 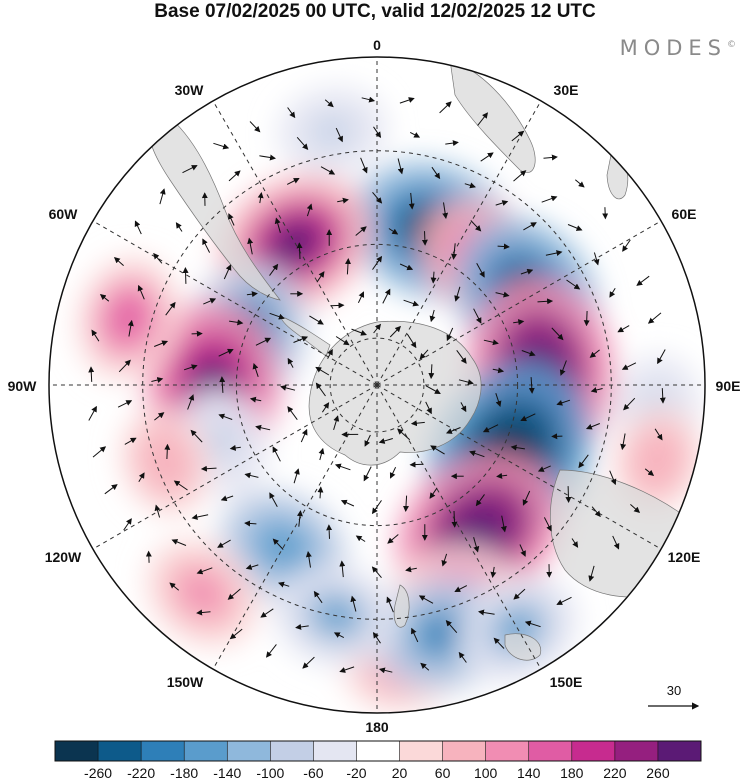 What do you see at coordinates (731, 45) in the screenshot?
I see `brand-mark: ©` at bounding box center [731, 45].